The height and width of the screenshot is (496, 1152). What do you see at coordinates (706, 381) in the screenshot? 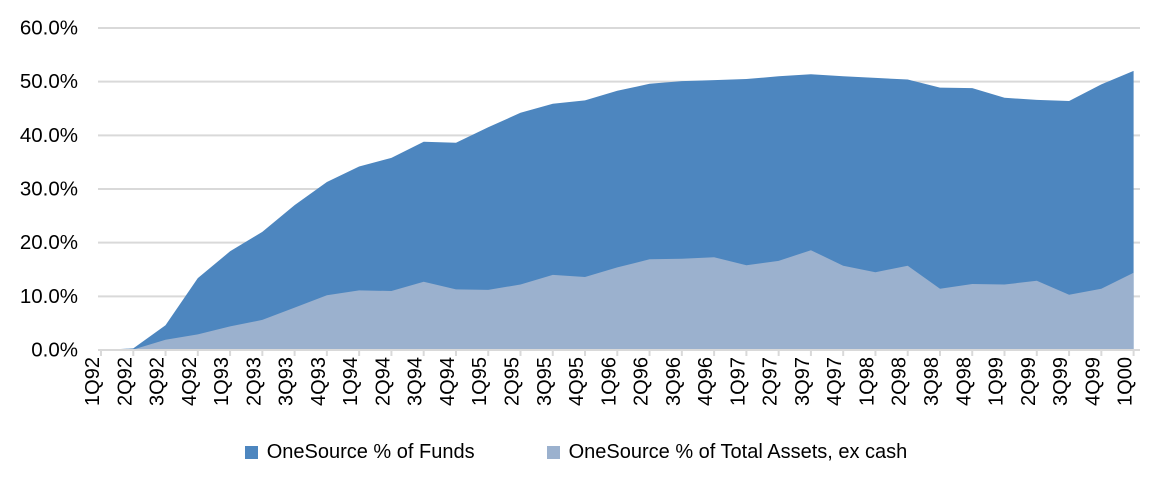
I see `x-axis-label: 4Q96` at bounding box center [706, 381].